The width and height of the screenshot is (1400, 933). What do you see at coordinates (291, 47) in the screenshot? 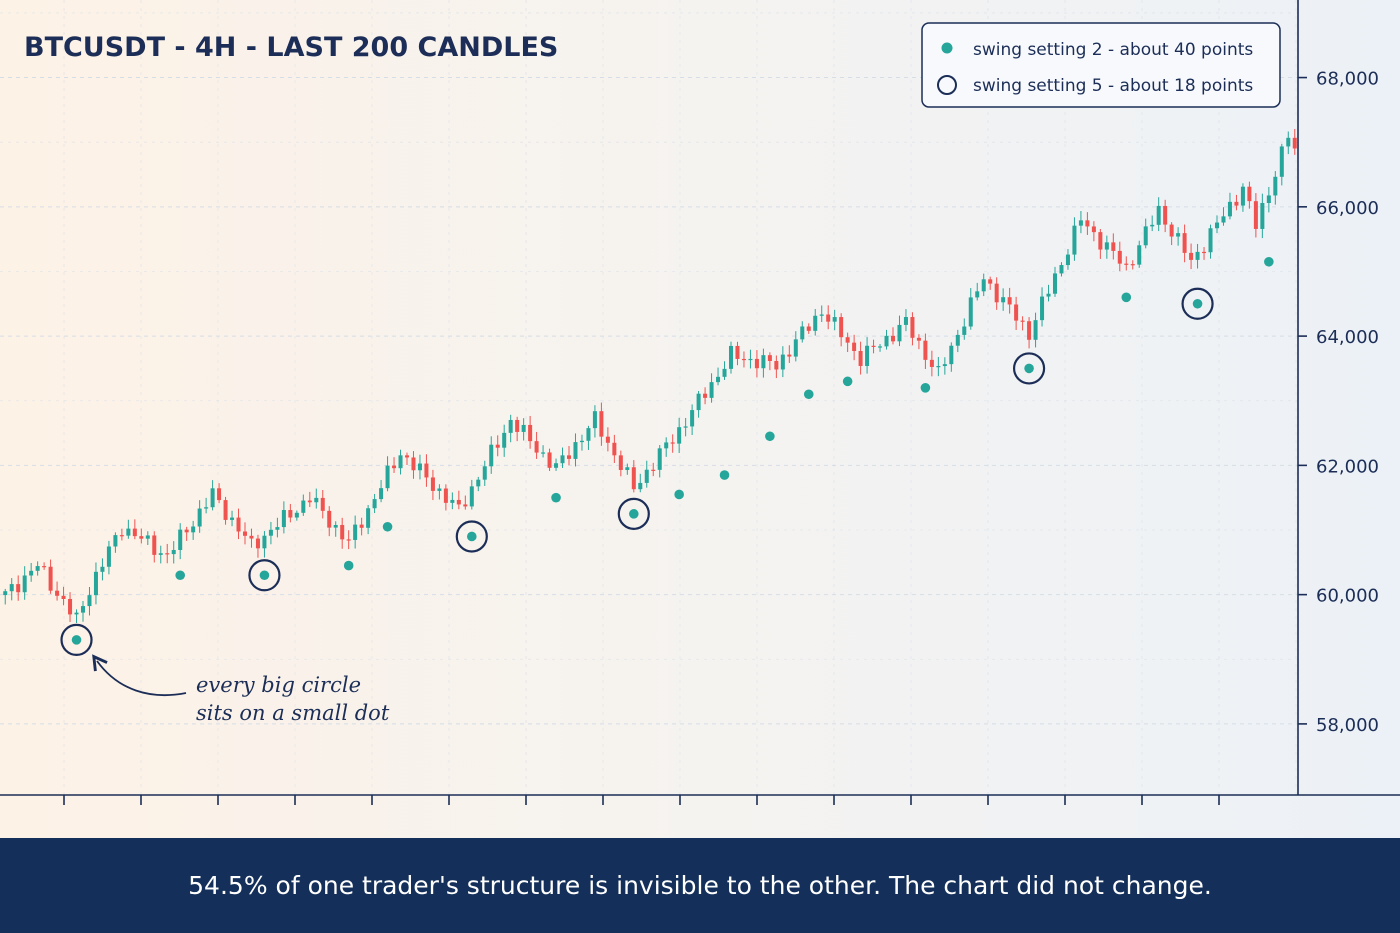
I see `chart-title: BTCUSDT - 4H - LAST 200 CANDLES` at bounding box center [291, 47].